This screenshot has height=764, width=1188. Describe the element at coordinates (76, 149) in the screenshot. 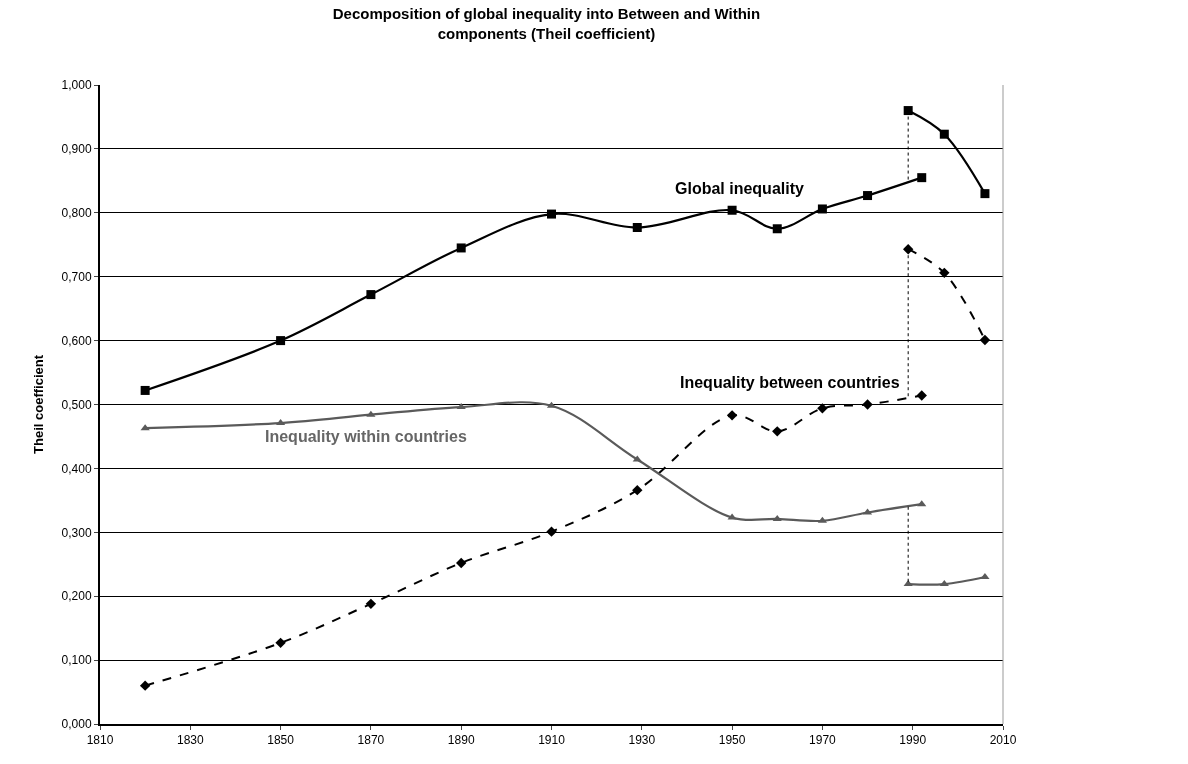

I see `y-tick-label: 0,900` at that location.